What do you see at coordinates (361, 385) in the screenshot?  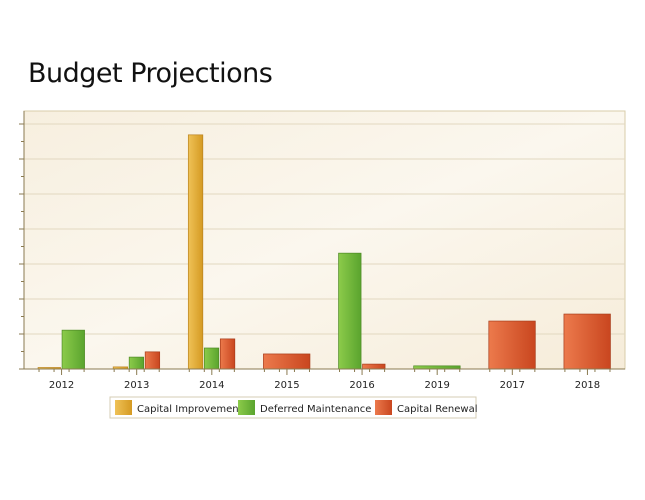 I see `x-tick-label: 2016` at bounding box center [361, 385].